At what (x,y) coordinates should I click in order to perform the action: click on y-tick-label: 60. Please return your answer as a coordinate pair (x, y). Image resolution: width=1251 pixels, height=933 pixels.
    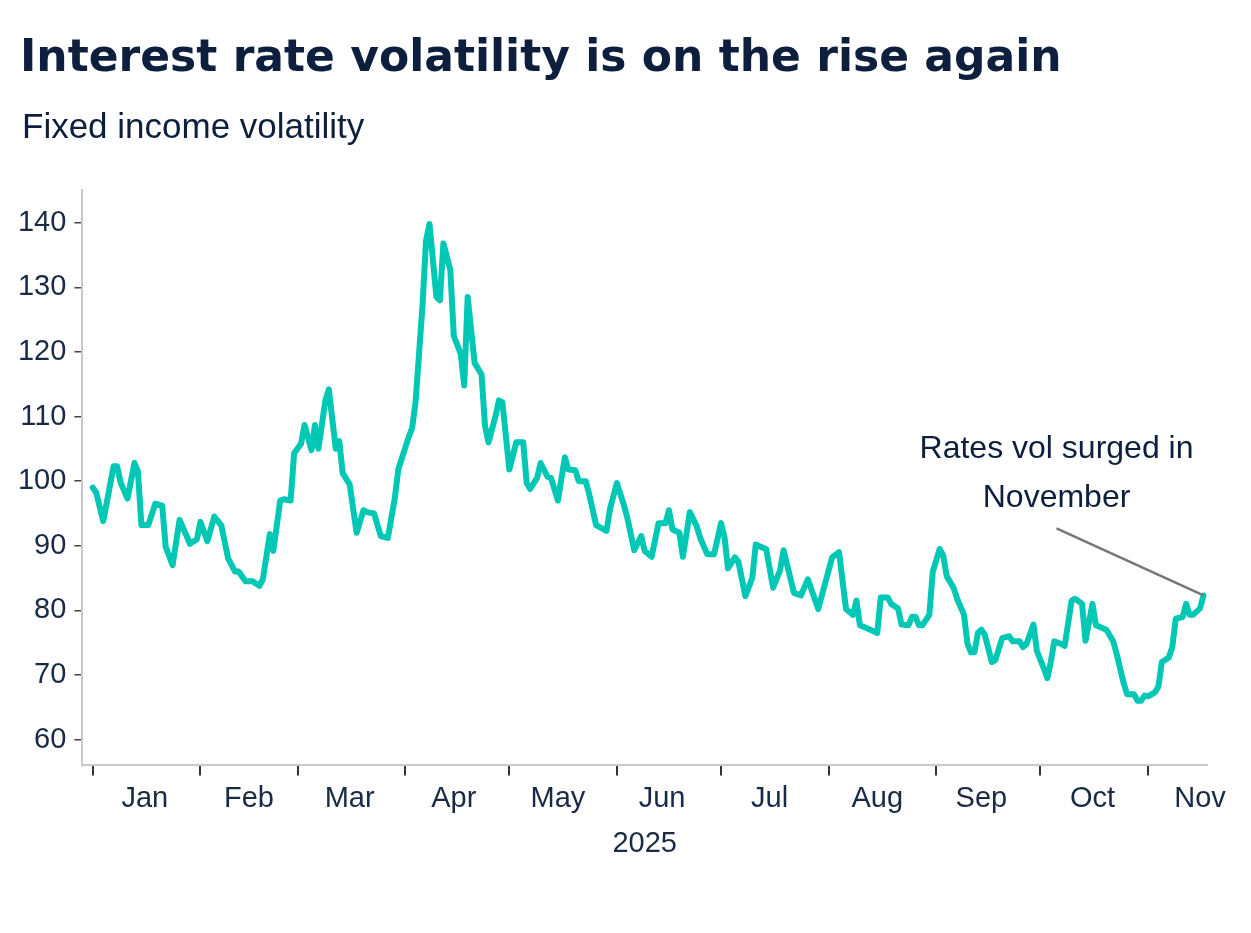
    Looking at the image, I should click on (50, 737).